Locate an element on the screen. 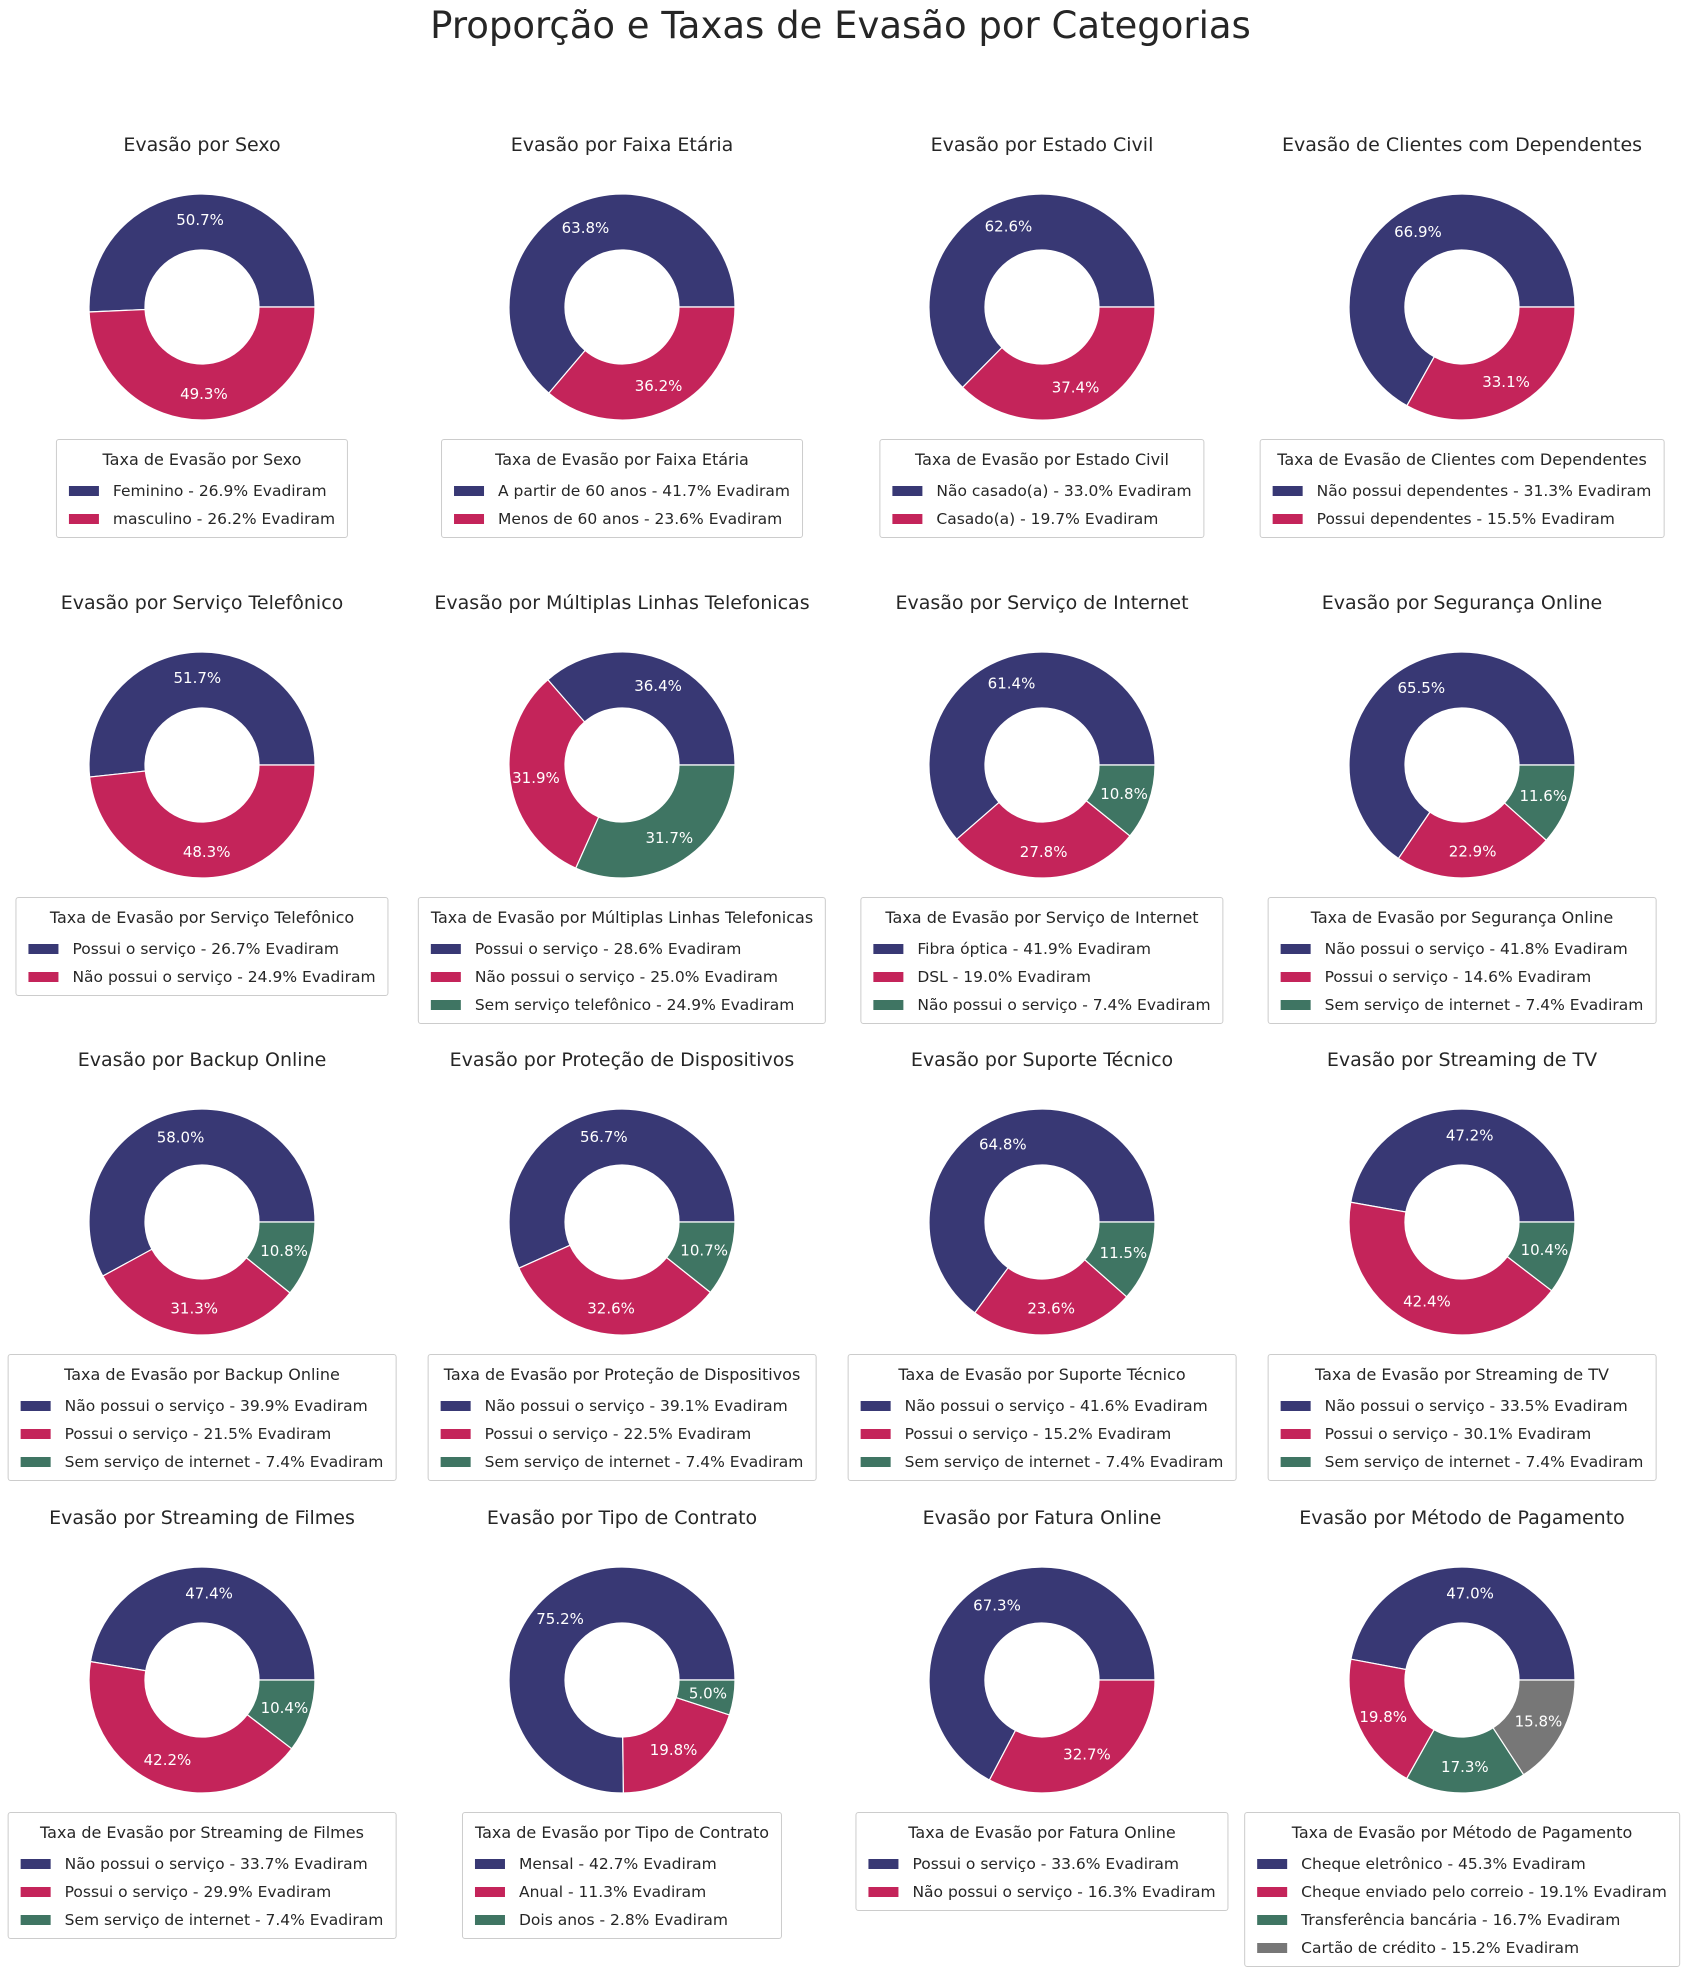  legend-item: Possui o serviço - 28.6% Evadiram is located at coordinates (621, 949).